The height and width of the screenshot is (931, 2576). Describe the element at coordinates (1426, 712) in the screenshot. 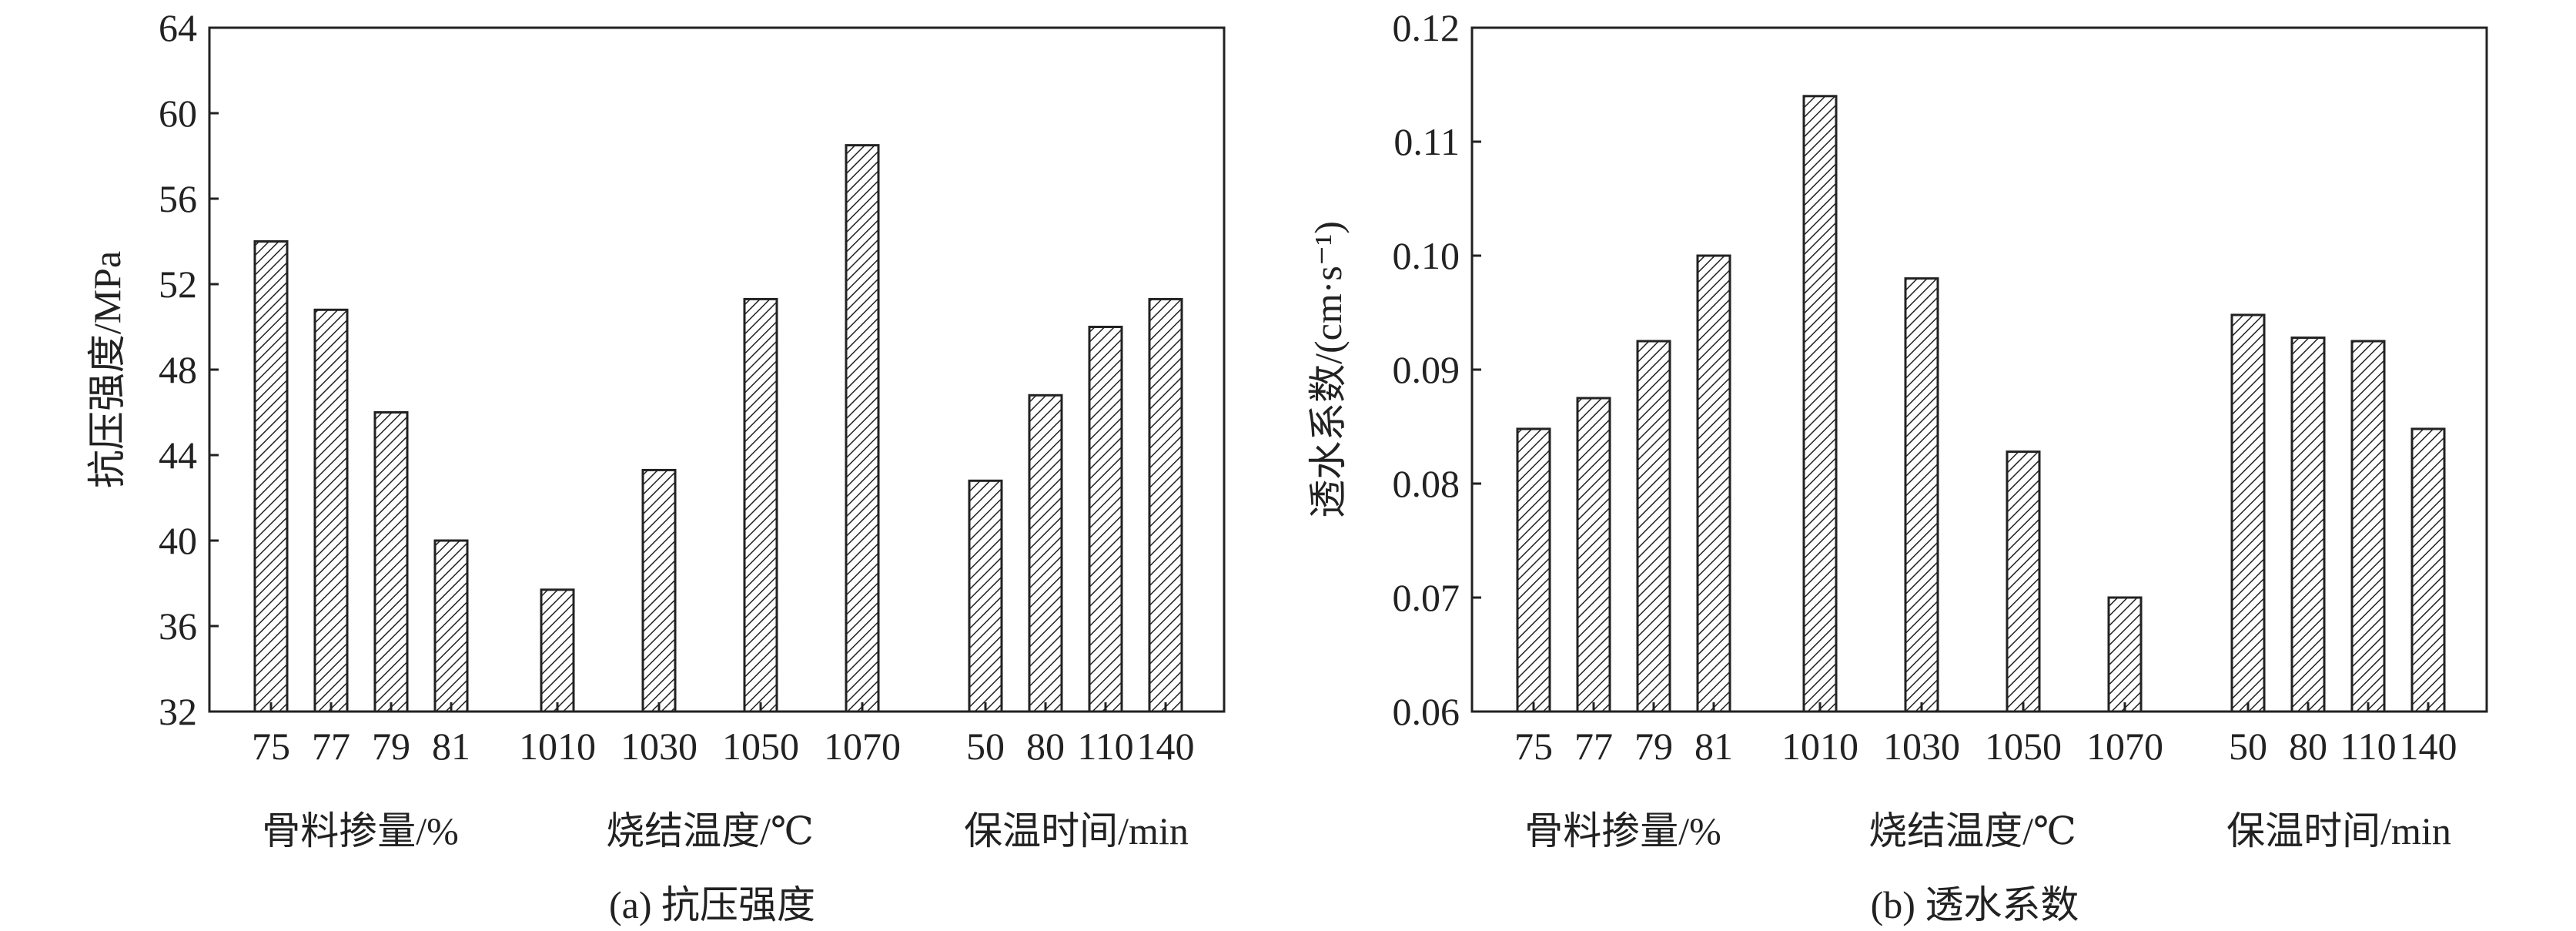

I see `y-tick-label: 0.06` at that location.